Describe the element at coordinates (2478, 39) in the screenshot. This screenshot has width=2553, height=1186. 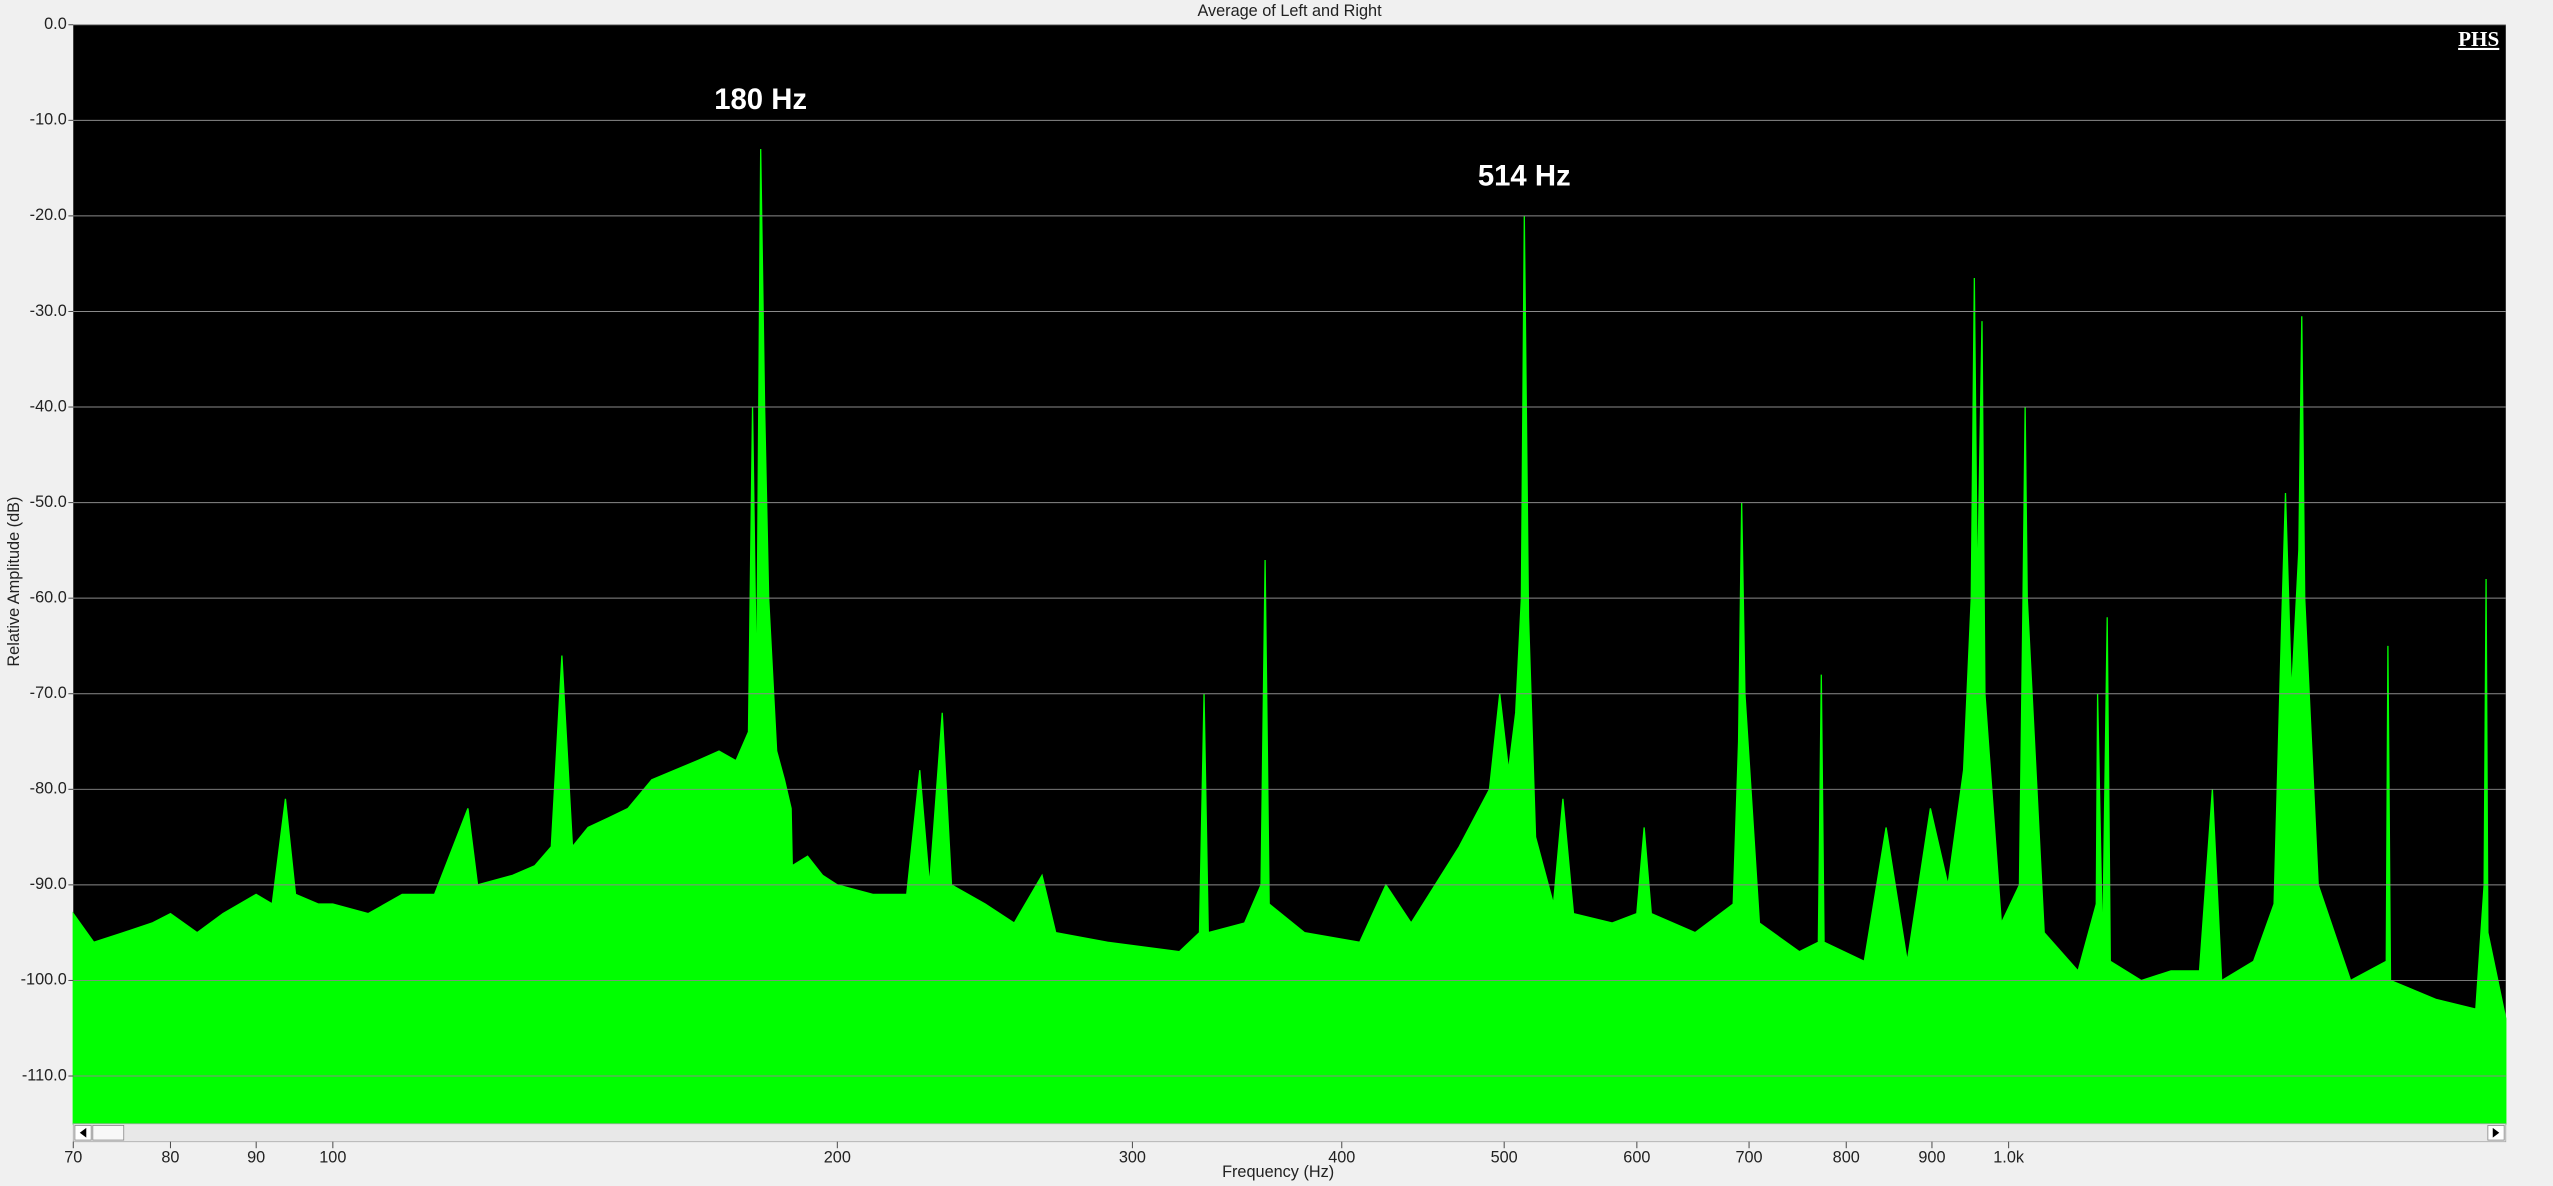
I see `logo: PHS` at that location.